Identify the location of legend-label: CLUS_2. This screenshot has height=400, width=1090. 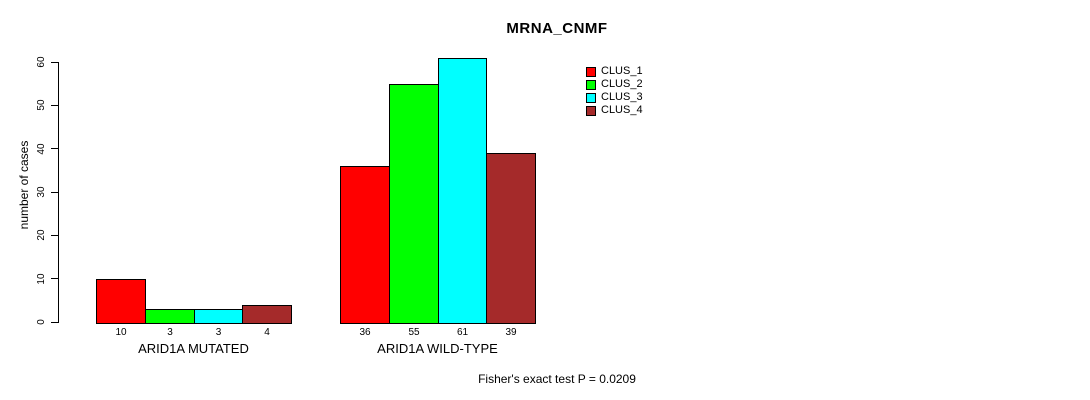
(622, 84).